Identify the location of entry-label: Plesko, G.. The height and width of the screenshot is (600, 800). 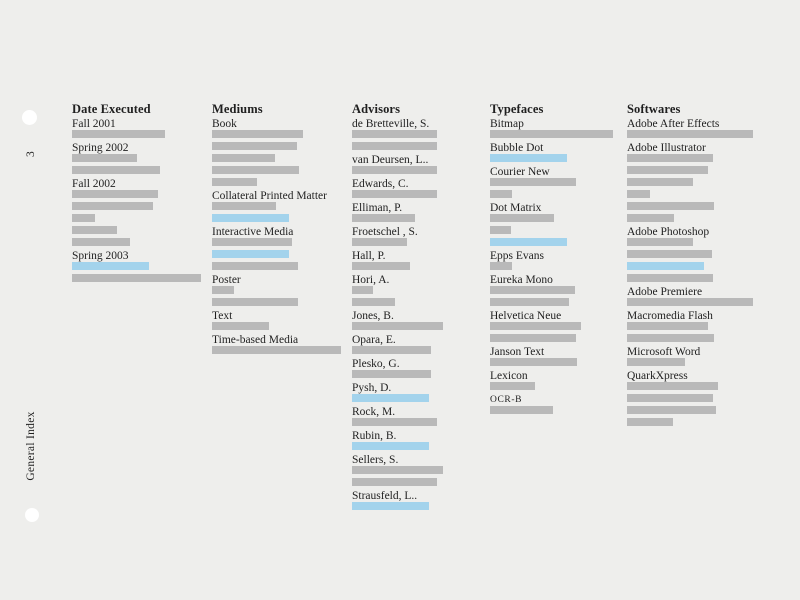
(376, 364).